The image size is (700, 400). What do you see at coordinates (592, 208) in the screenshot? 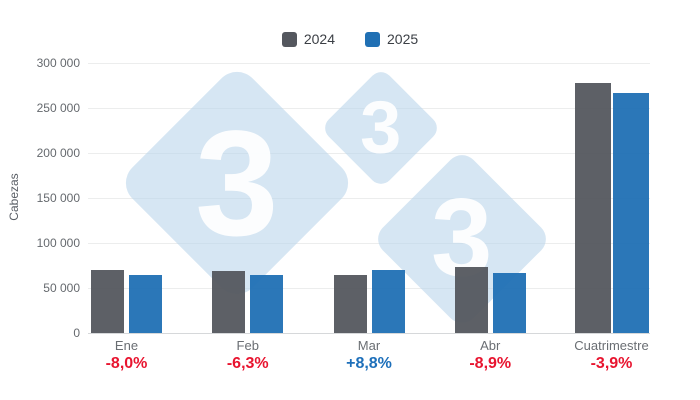
I see `bar-2024-Cuatrimestre` at bounding box center [592, 208].